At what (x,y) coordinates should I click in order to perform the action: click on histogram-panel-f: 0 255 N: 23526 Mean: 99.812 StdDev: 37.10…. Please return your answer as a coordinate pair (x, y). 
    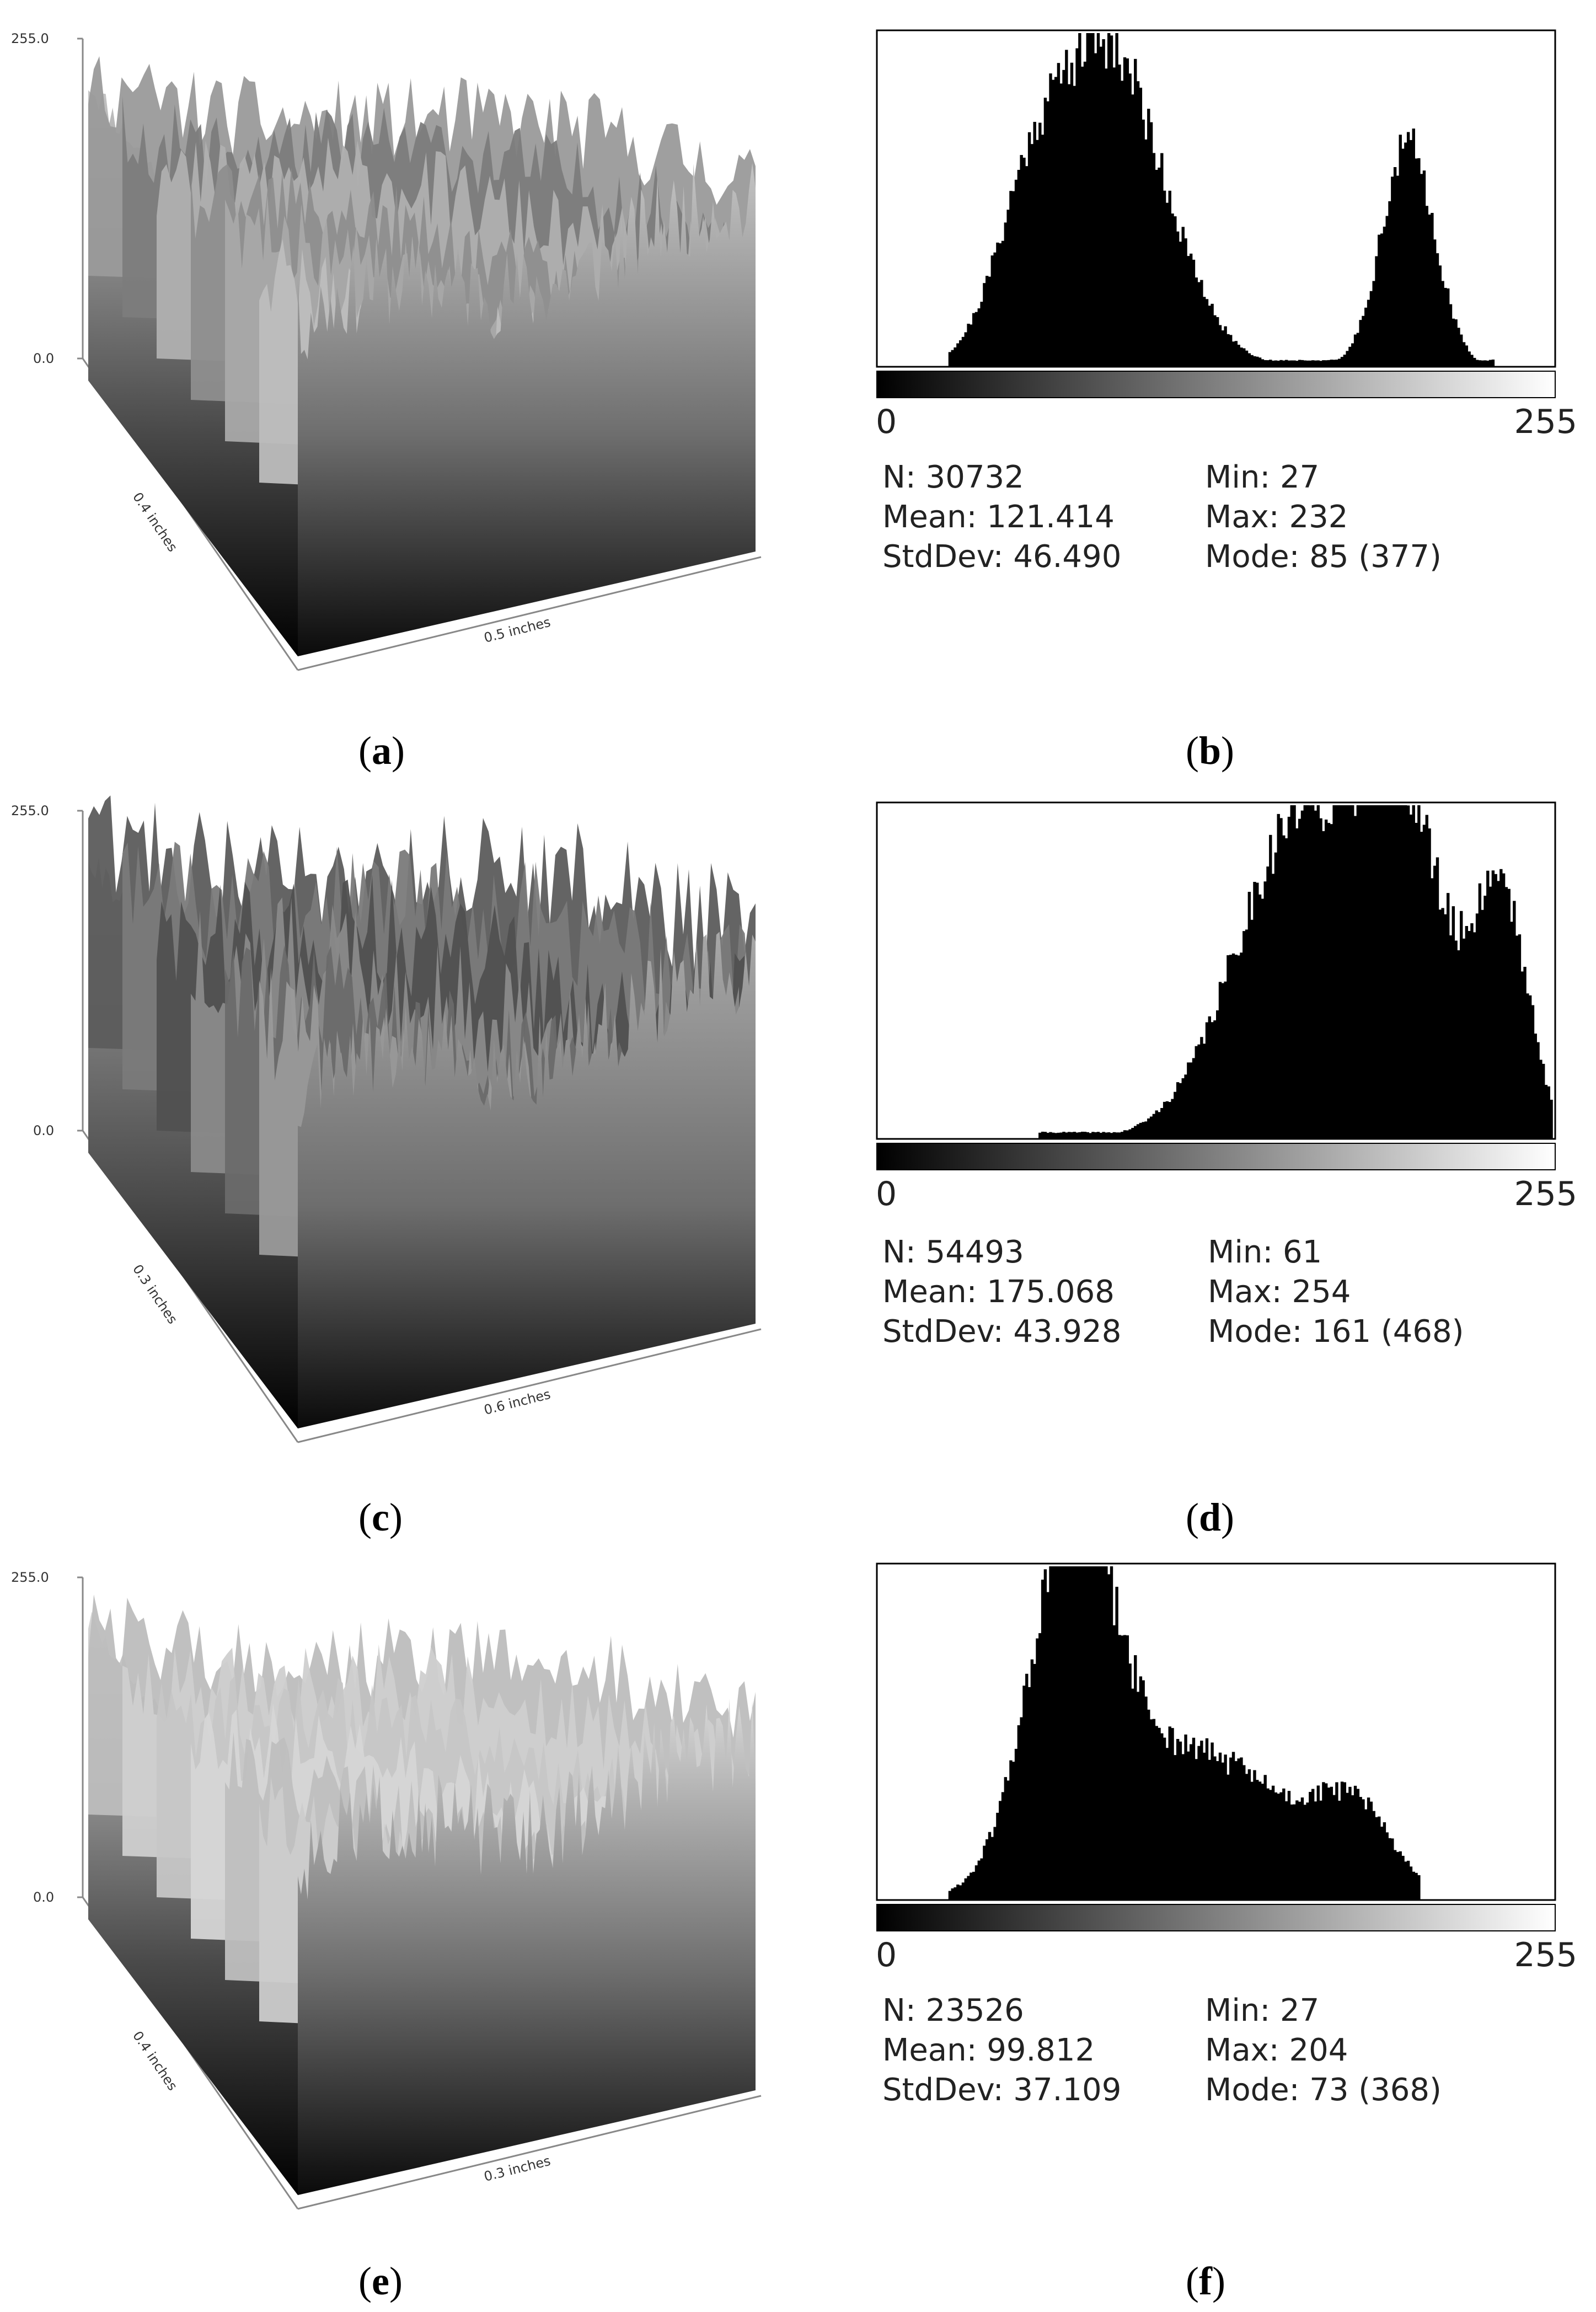
    Looking at the image, I should click on (1227, 1847).